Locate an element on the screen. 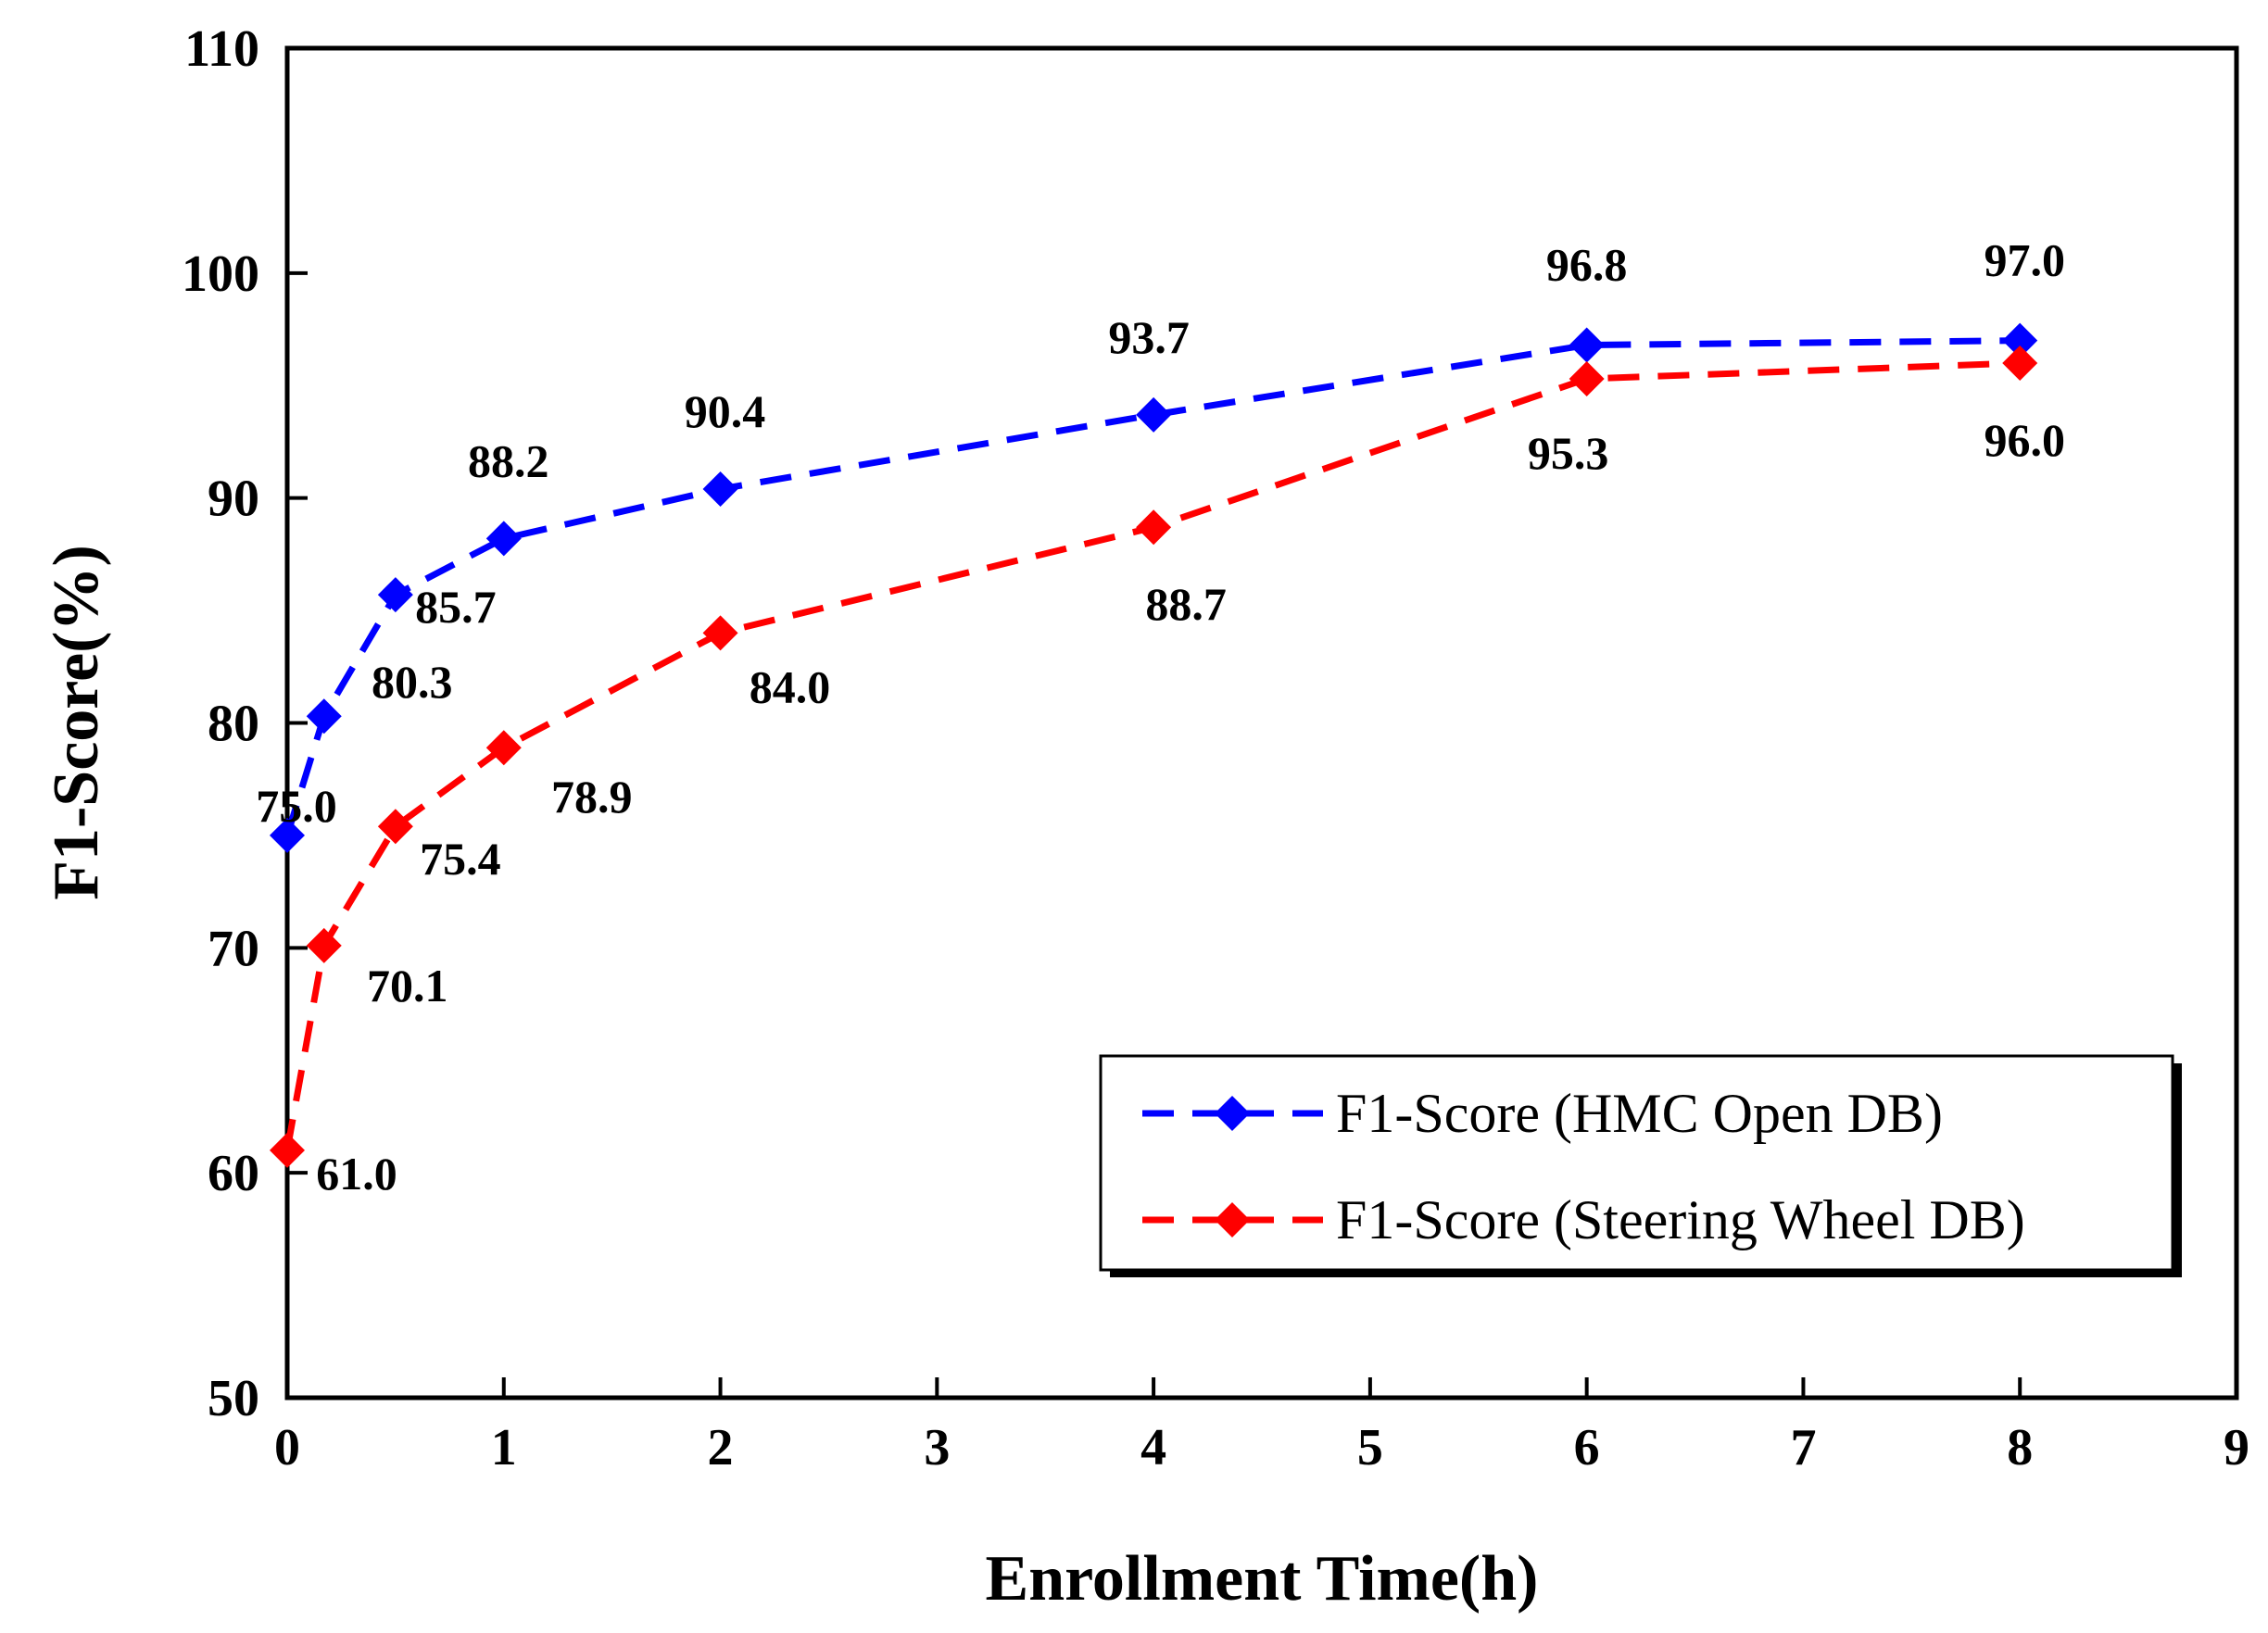  y-tick-label: 100 is located at coordinates (220, 274).